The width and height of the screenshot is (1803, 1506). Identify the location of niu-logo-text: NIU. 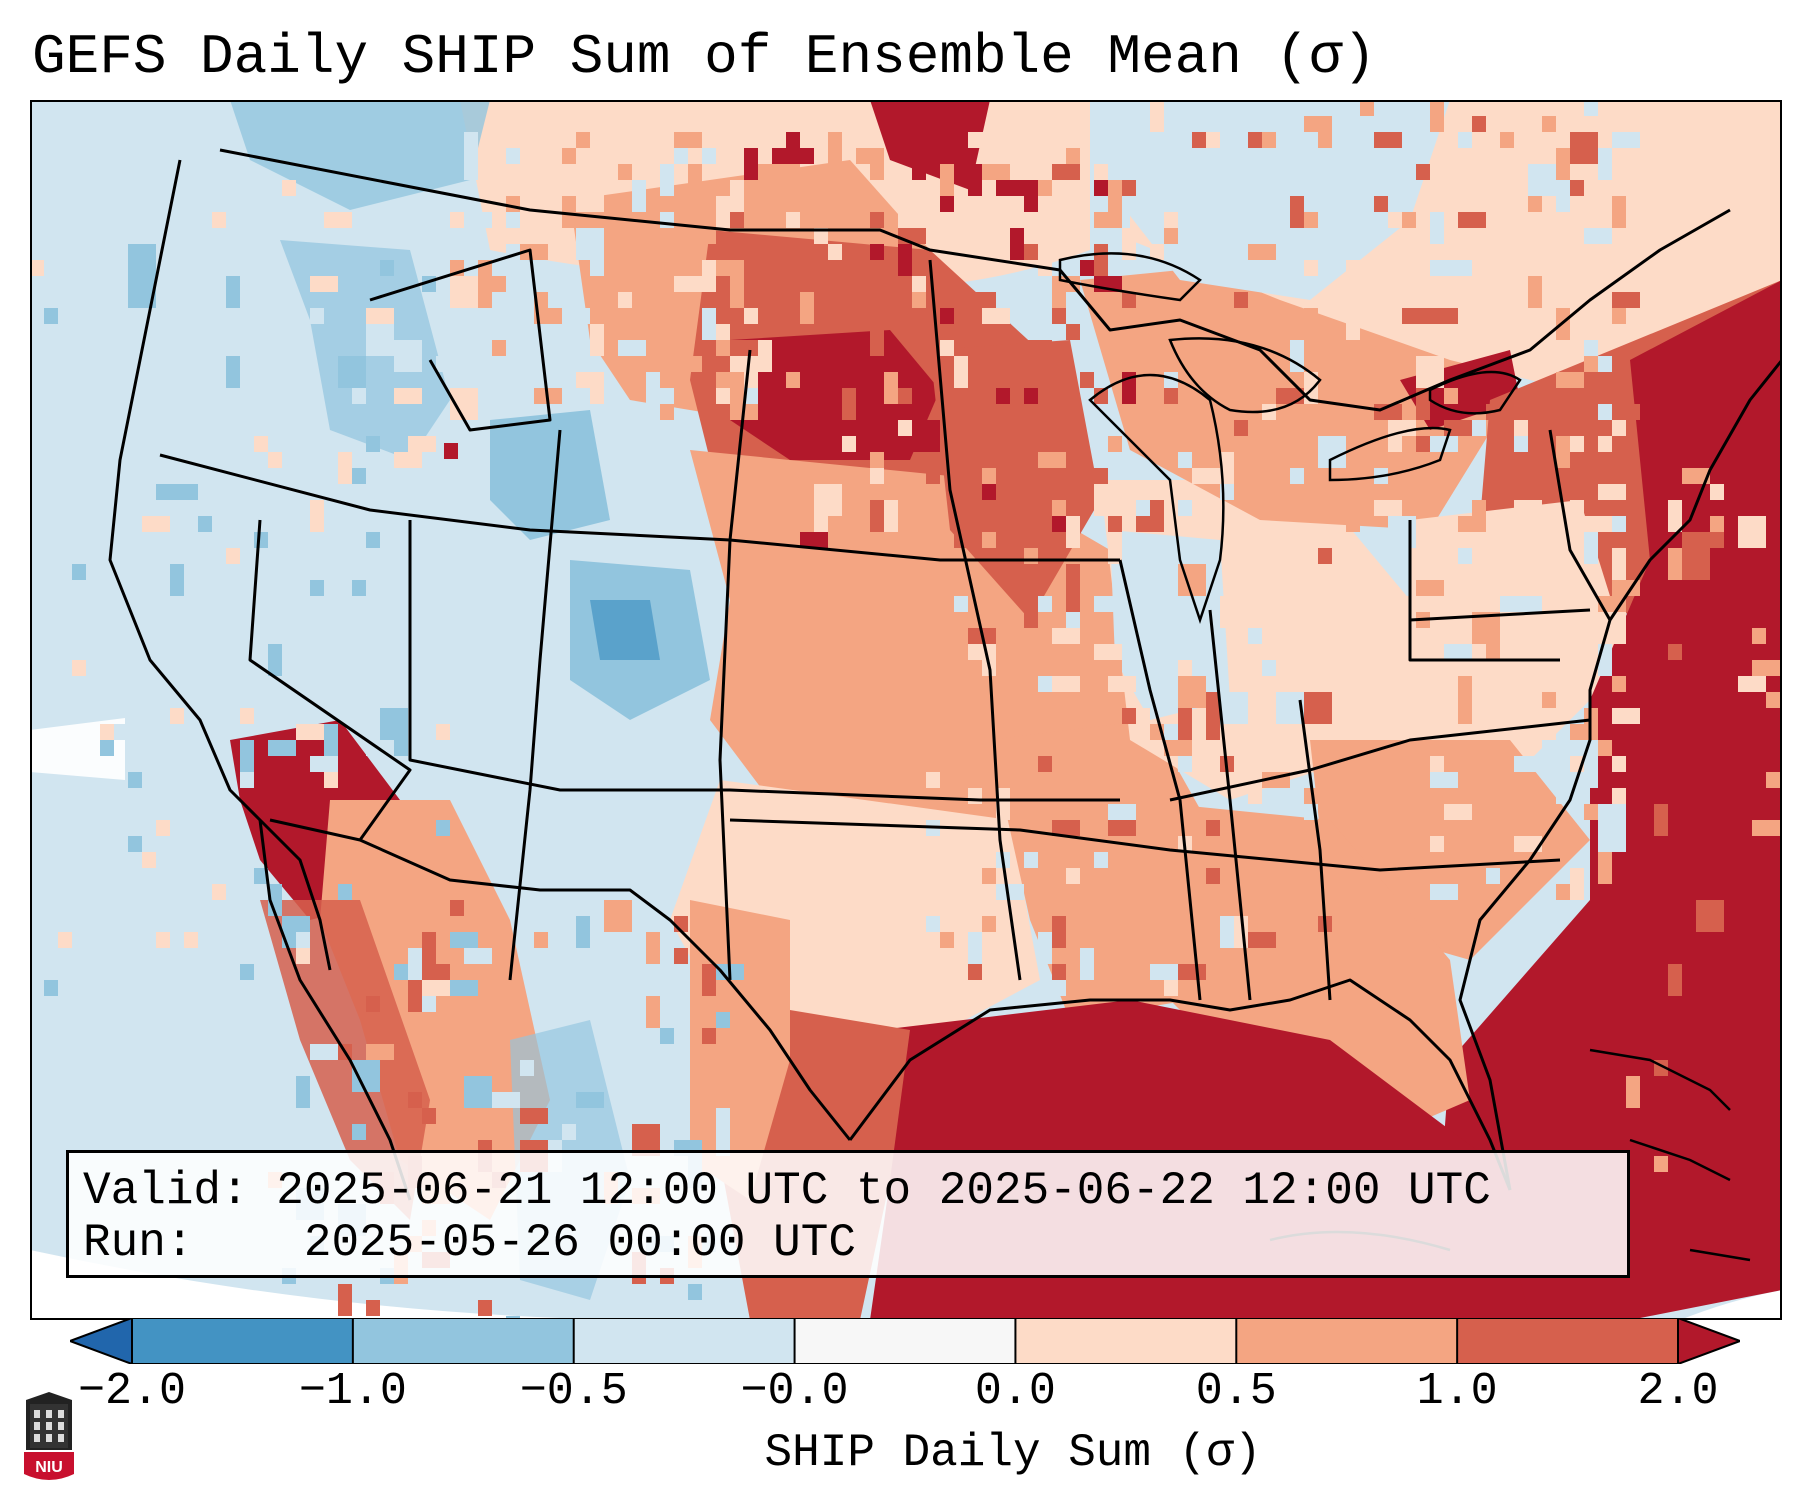
(49, 1467).